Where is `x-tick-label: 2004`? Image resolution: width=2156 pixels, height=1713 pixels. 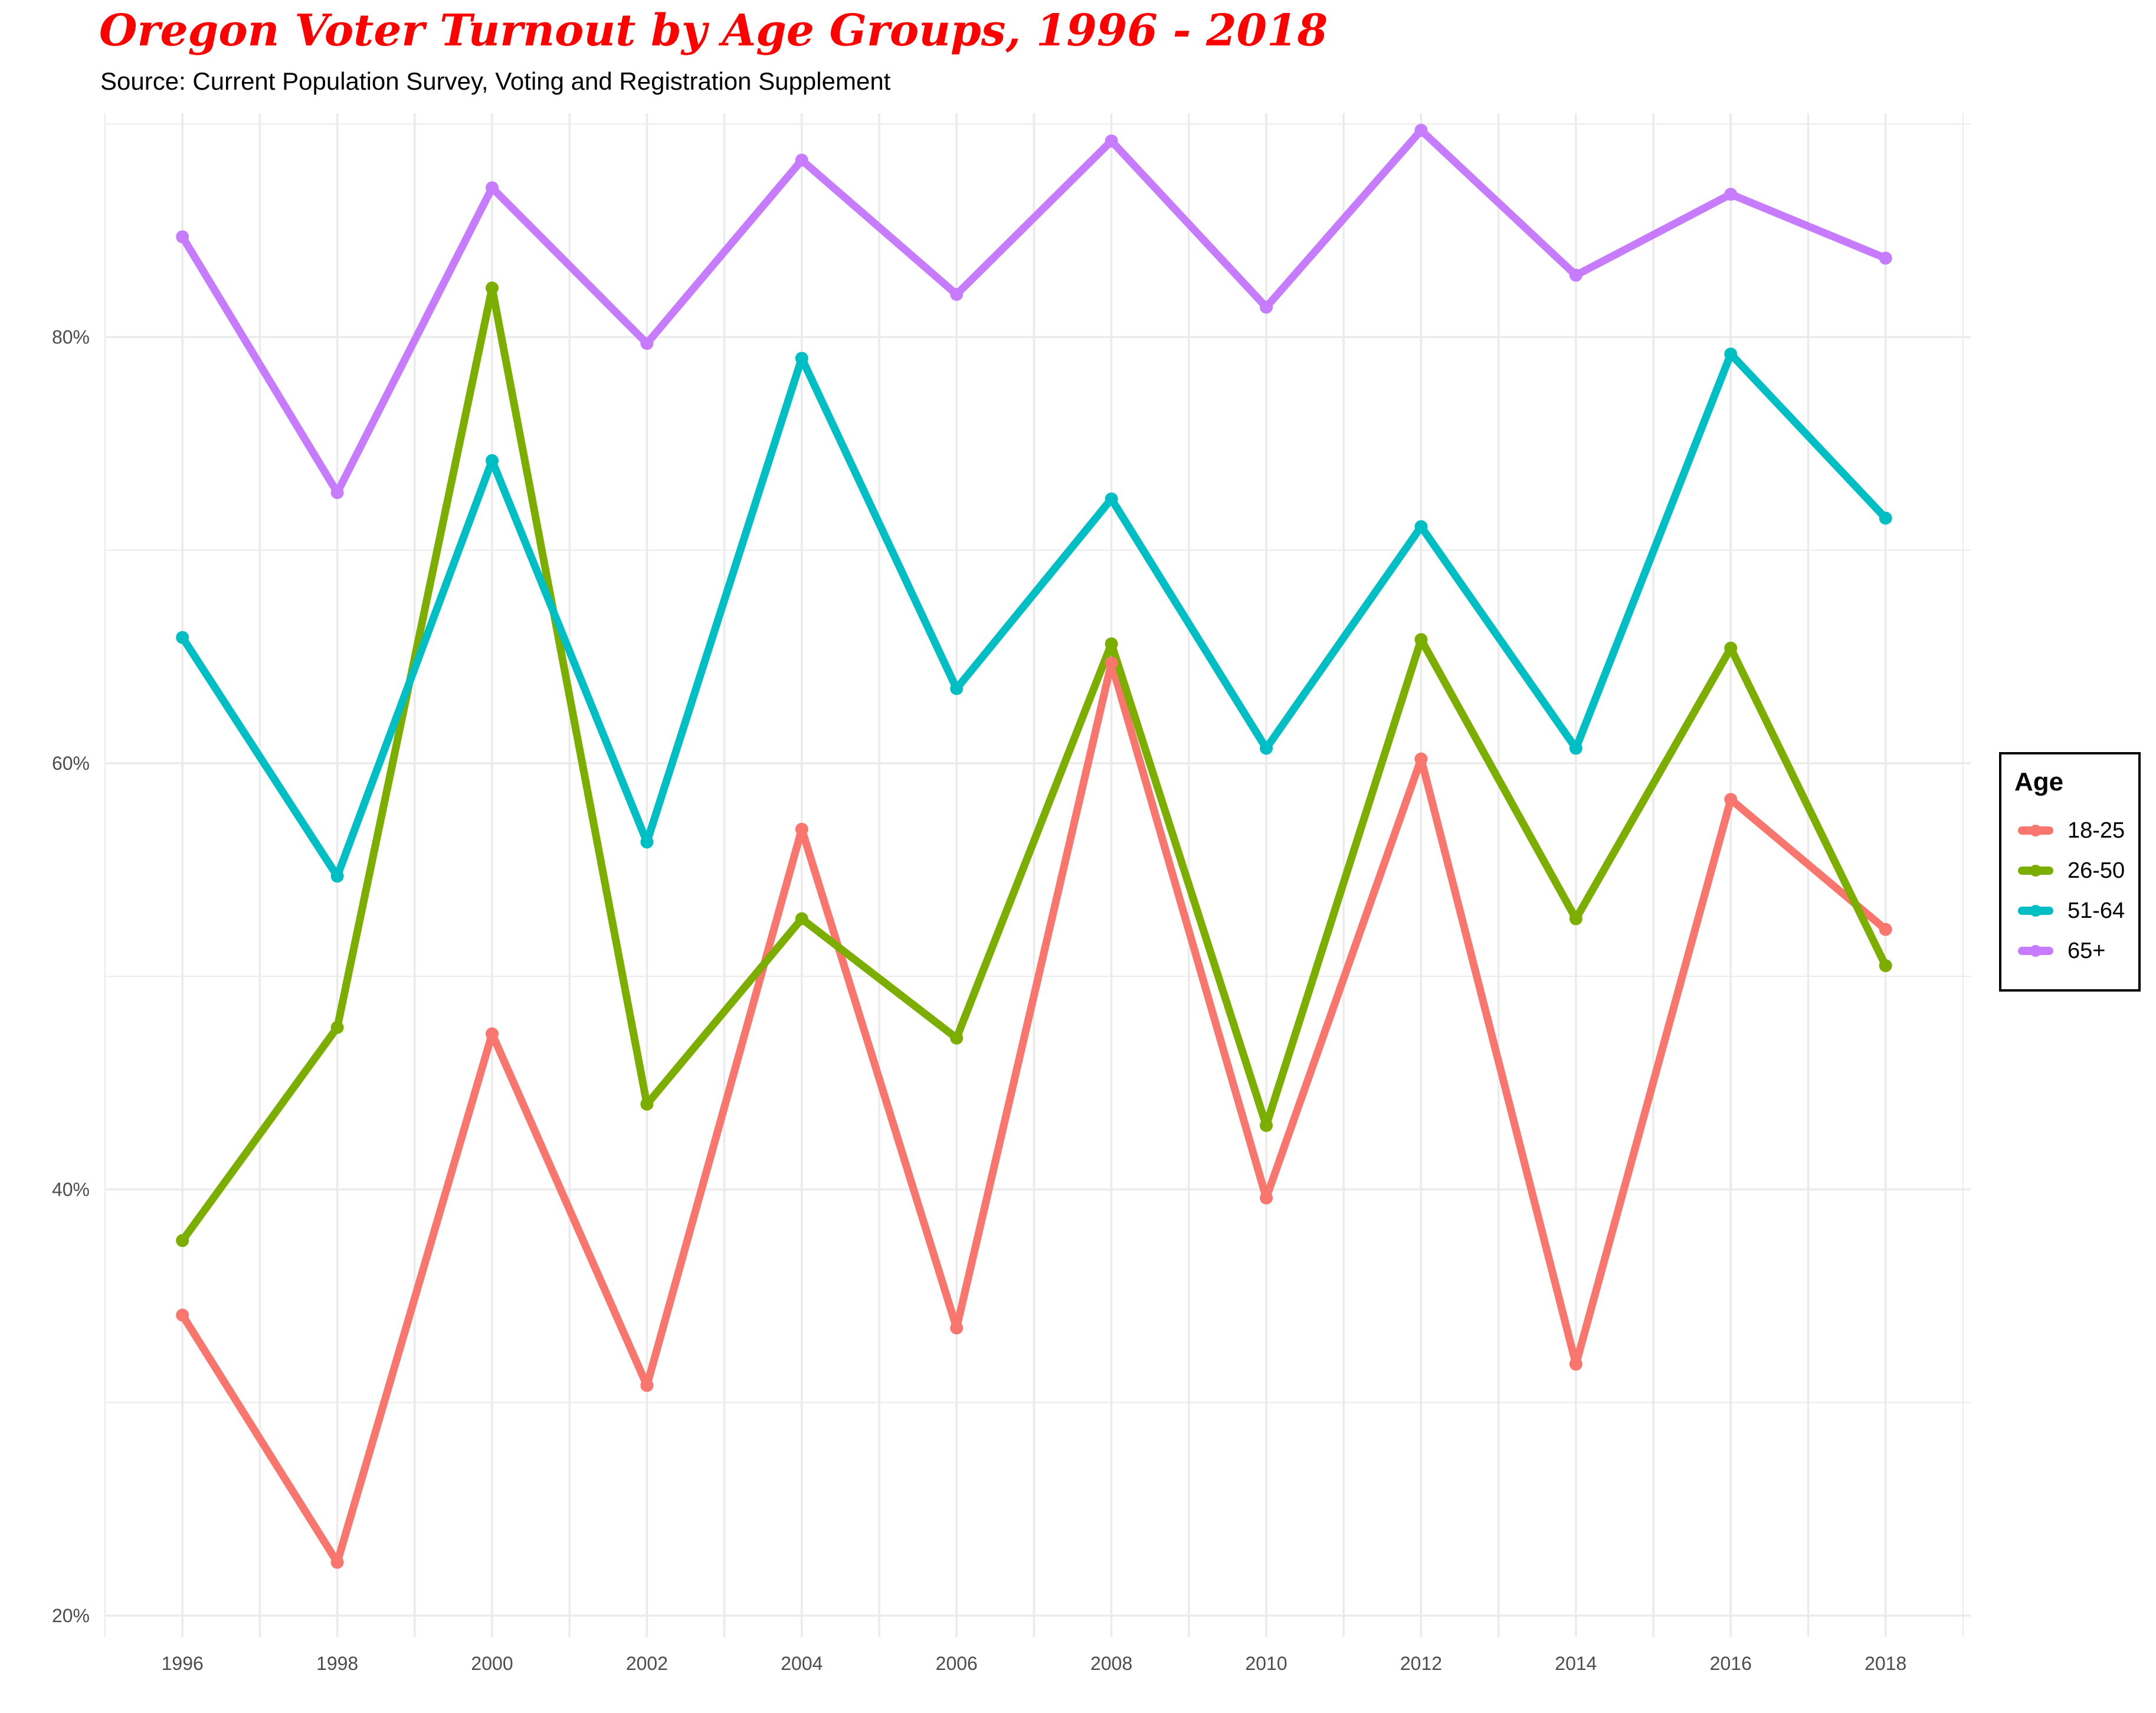 x-tick-label: 2004 is located at coordinates (802, 1663).